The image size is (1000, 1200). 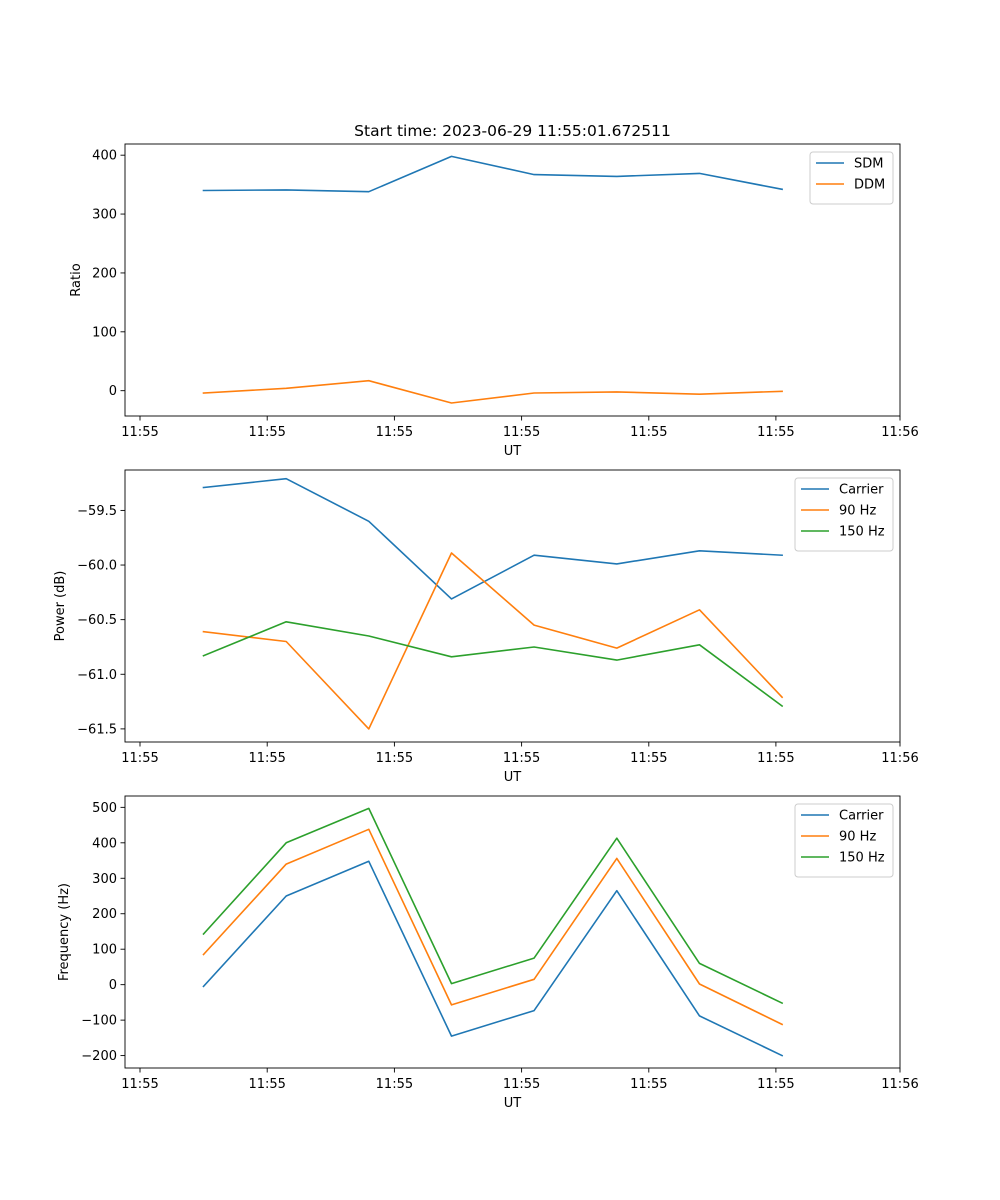 I want to click on legend-entry: DDM, so click(x=869, y=185).